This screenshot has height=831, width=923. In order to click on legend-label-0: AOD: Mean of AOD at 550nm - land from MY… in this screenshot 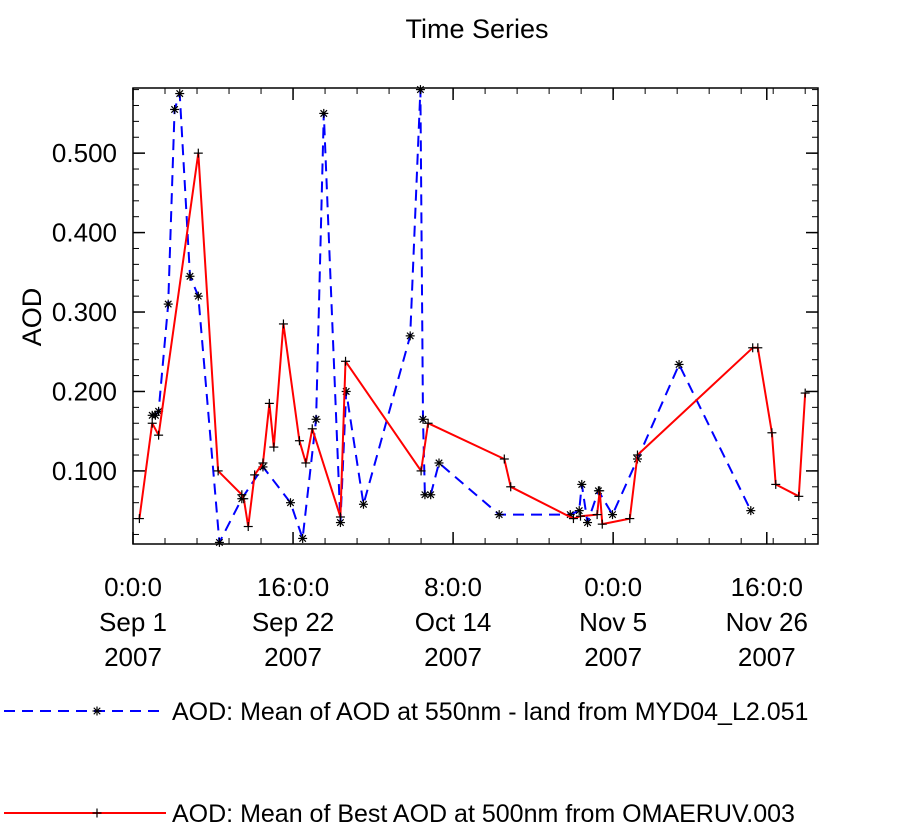, I will do `click(490, 712)`.